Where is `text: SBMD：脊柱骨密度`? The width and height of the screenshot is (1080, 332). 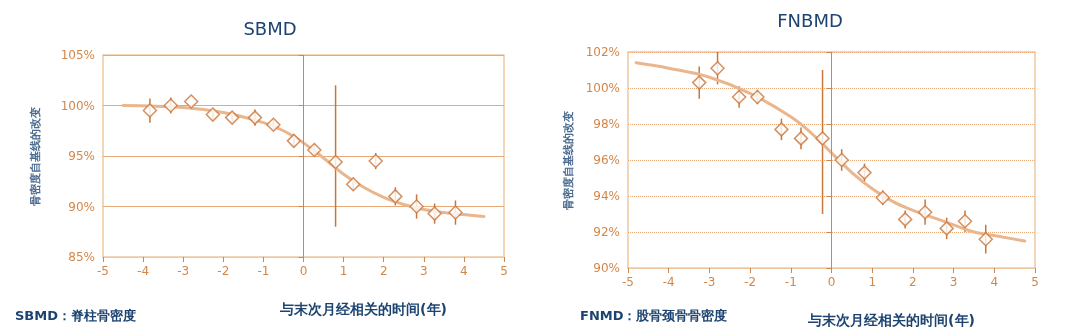 text: SBMD：脊柱骨密度 is located at coordinates (75, 315).